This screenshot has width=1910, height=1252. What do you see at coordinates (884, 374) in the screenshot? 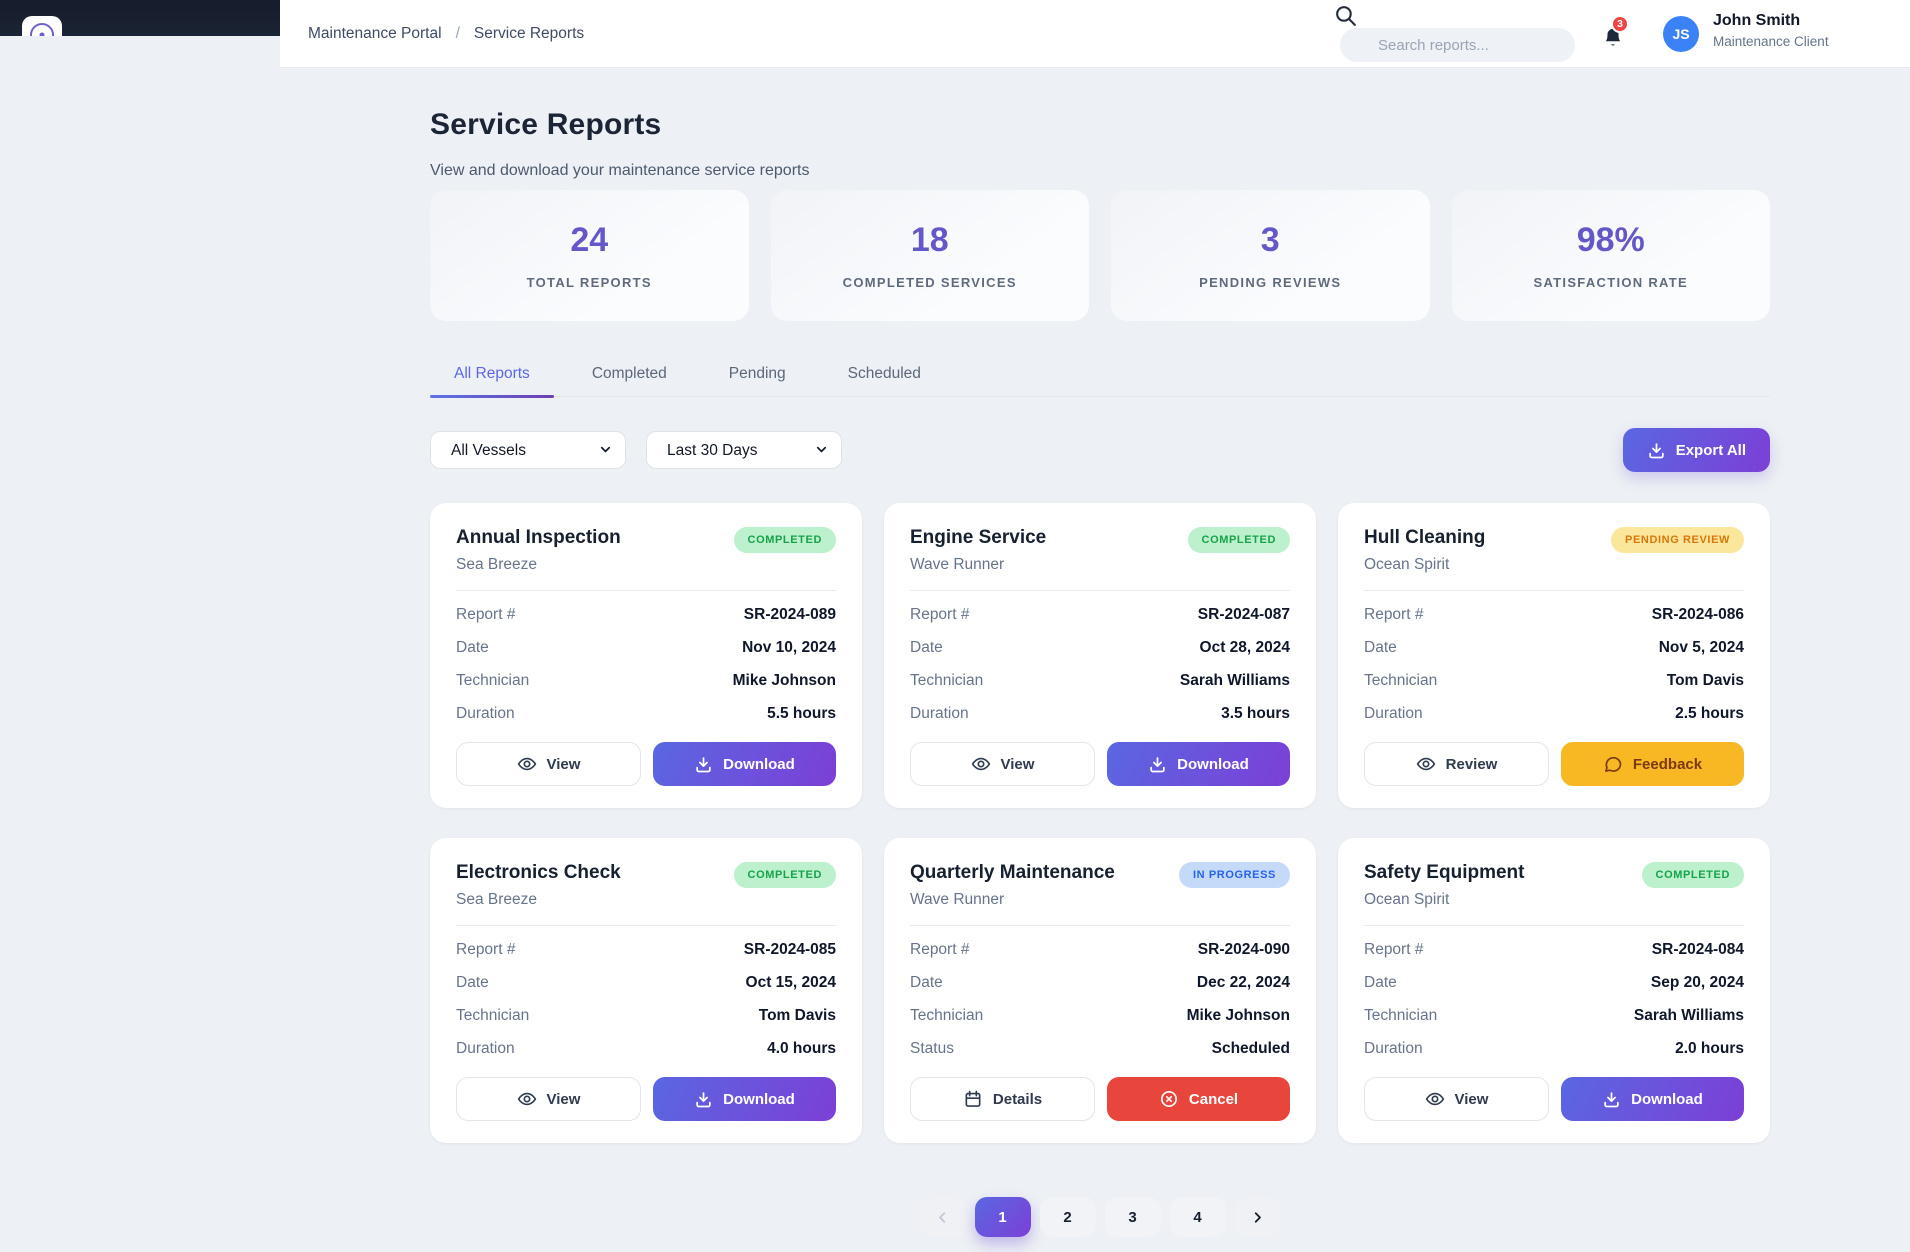
I see `tab-scheduled: Scheduled` at bounding box center [884, 374].